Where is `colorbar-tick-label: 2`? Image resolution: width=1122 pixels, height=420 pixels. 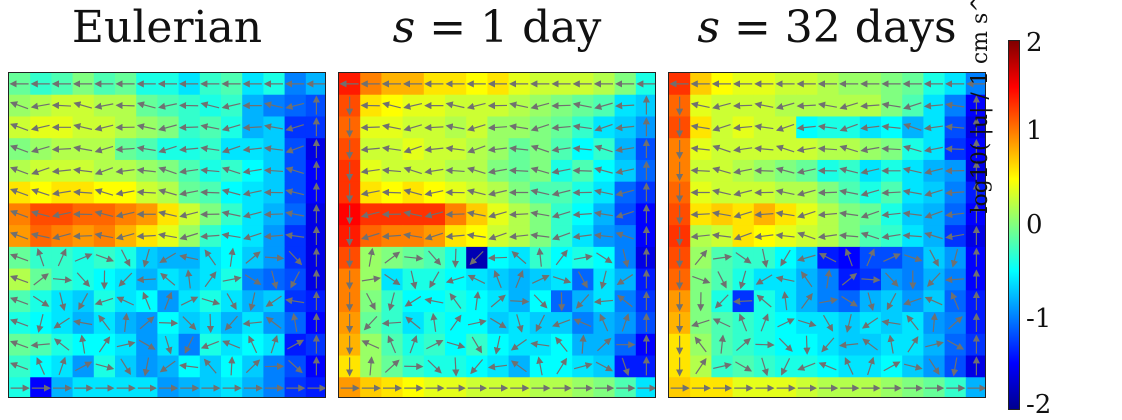 colorbar-tick-label: 2 is located at coordinates (1034, 43).